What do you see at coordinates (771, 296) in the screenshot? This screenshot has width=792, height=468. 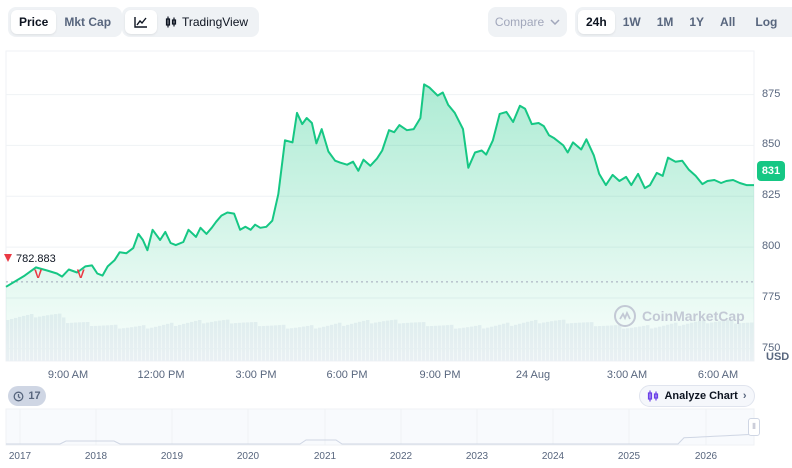 I see `y-tick-label: 775` at bounding box center [771, 296].